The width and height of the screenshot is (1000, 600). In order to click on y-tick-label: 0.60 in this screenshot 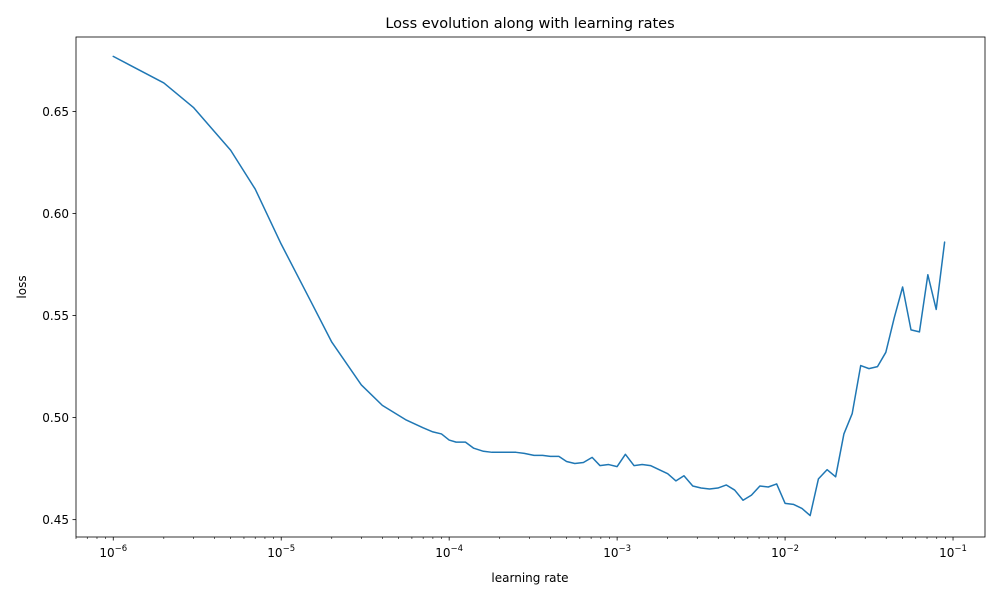, I will do `click(55, 214)`.